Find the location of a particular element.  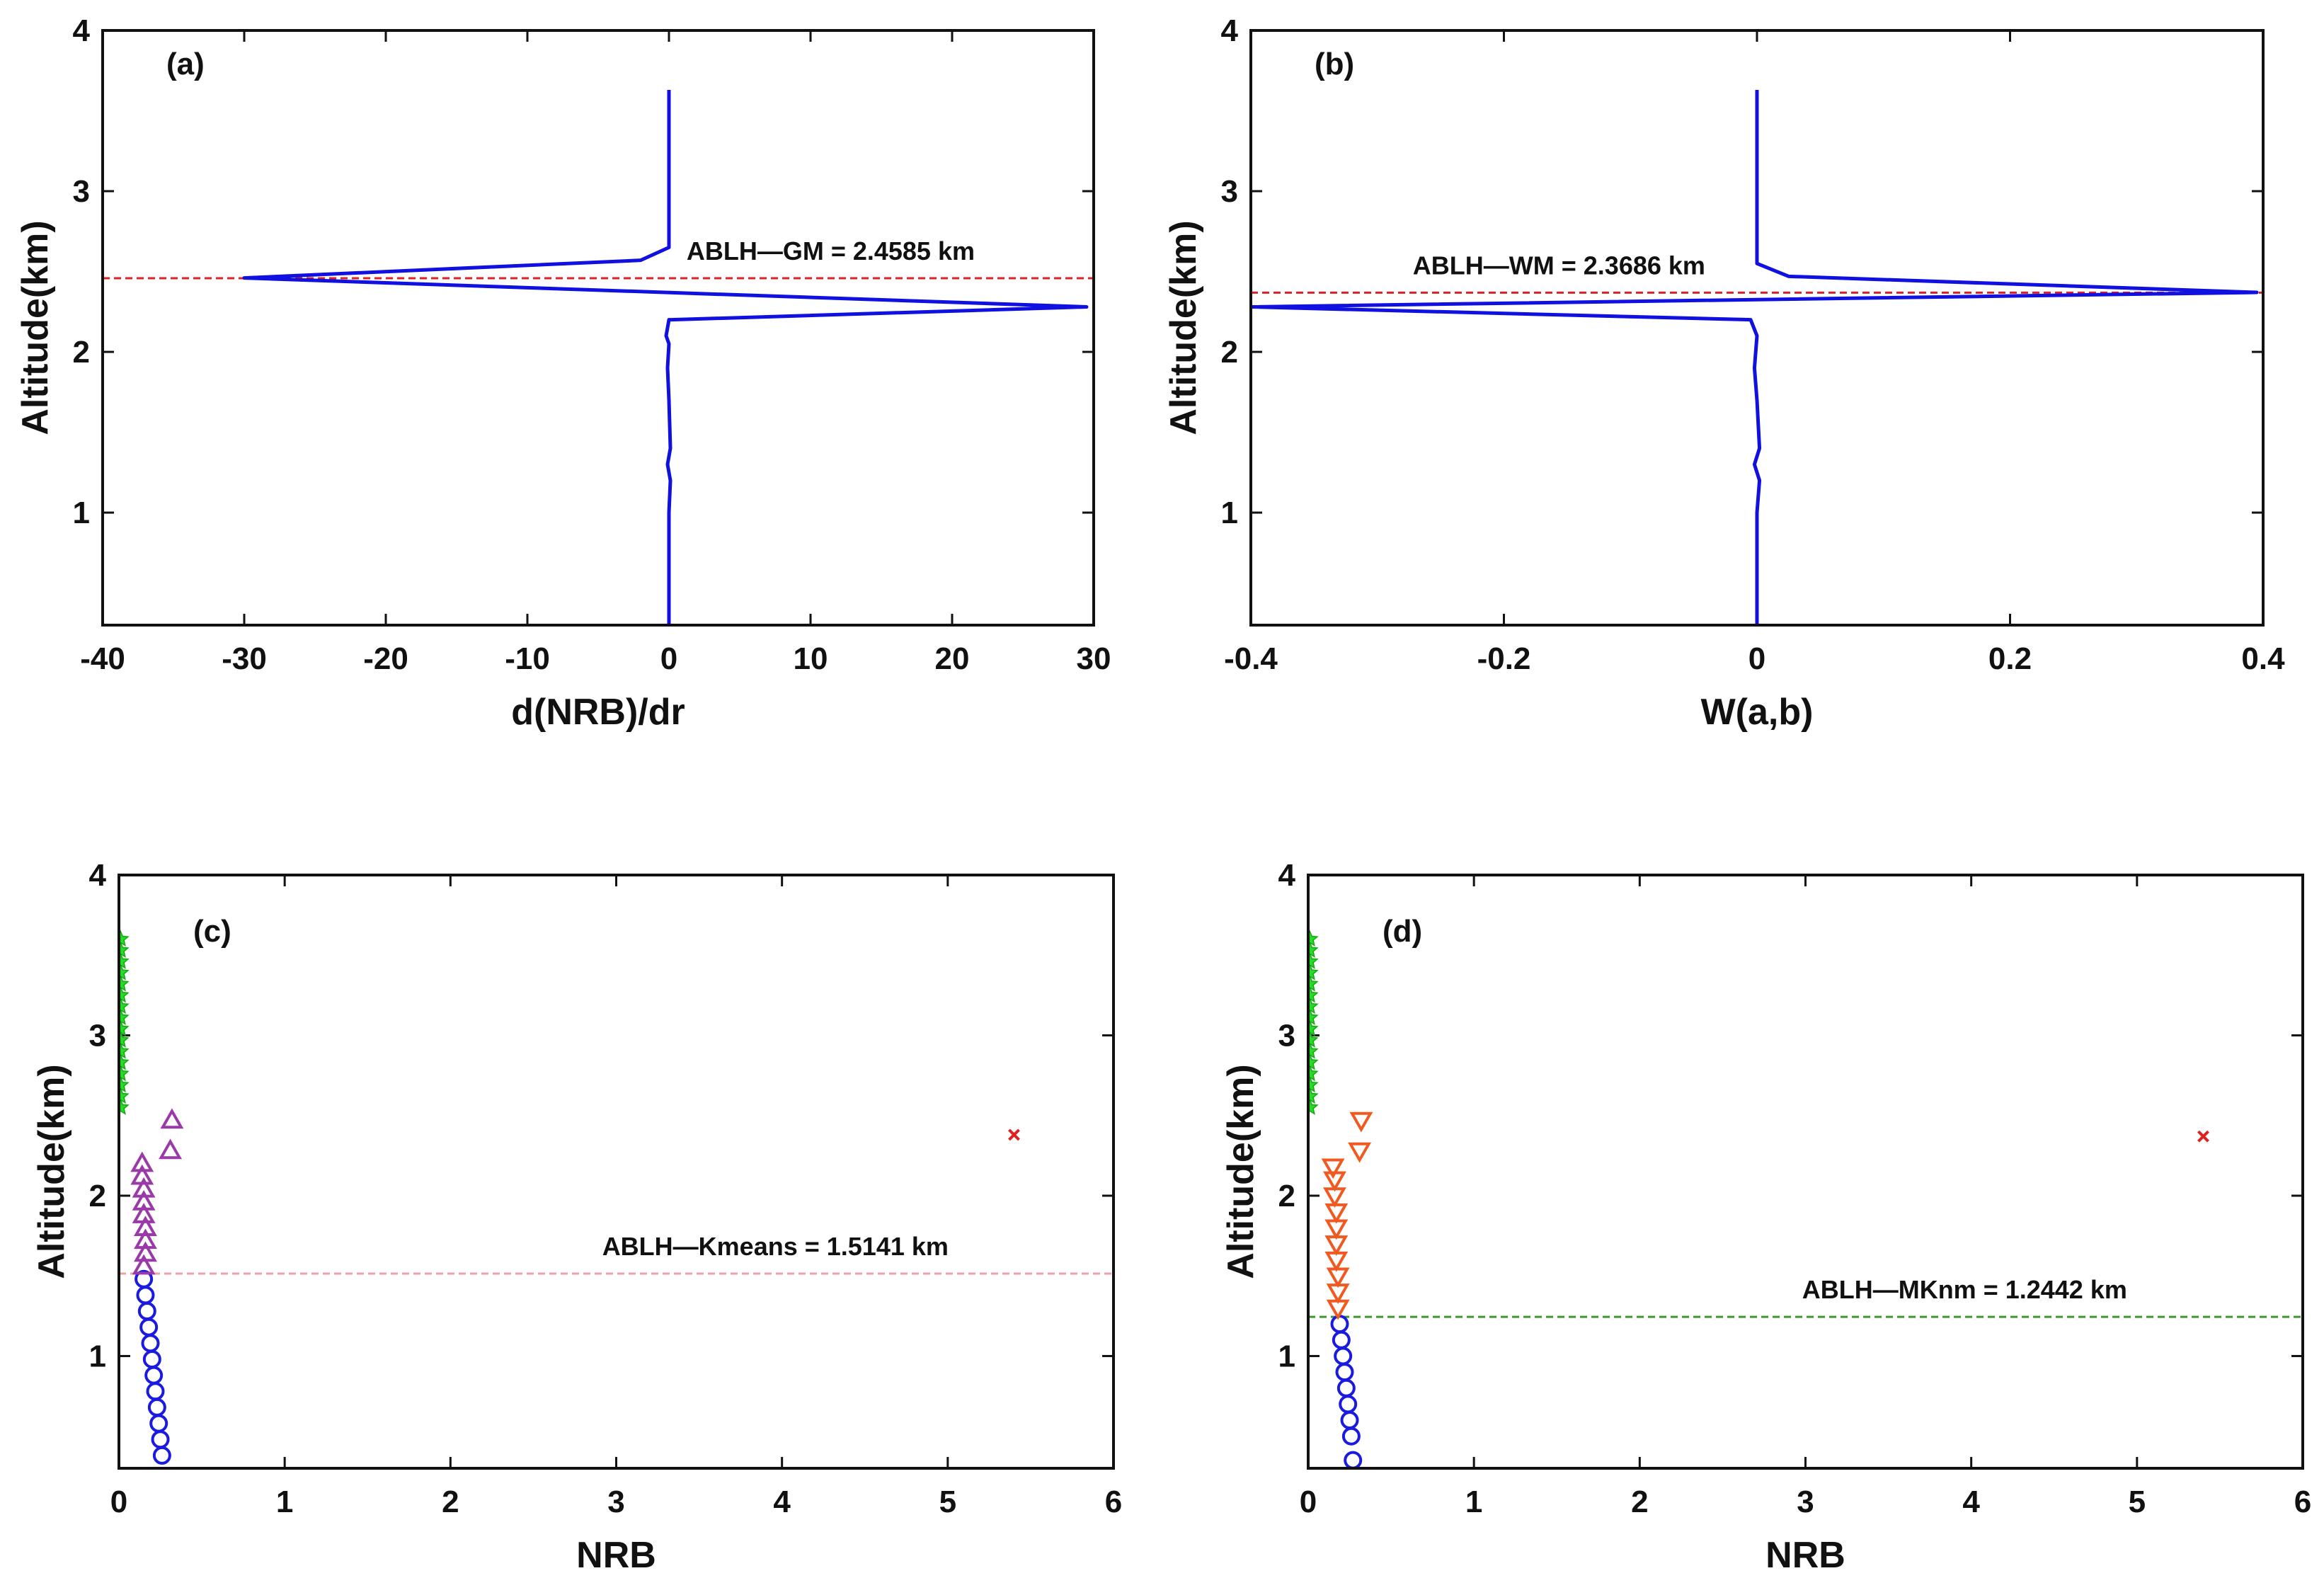

panel-a-x-tick-label: 0 is located at coordinates (668, 658).